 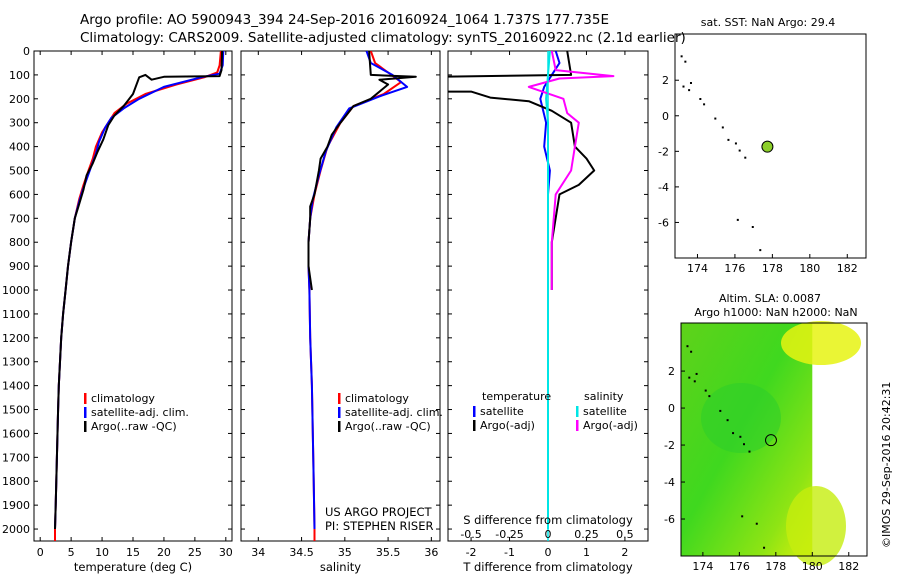 What do you see at coordinates (19, 242) in the screenshot?
I see `depth-tick-label: 800` at bounding box center [19, 242].